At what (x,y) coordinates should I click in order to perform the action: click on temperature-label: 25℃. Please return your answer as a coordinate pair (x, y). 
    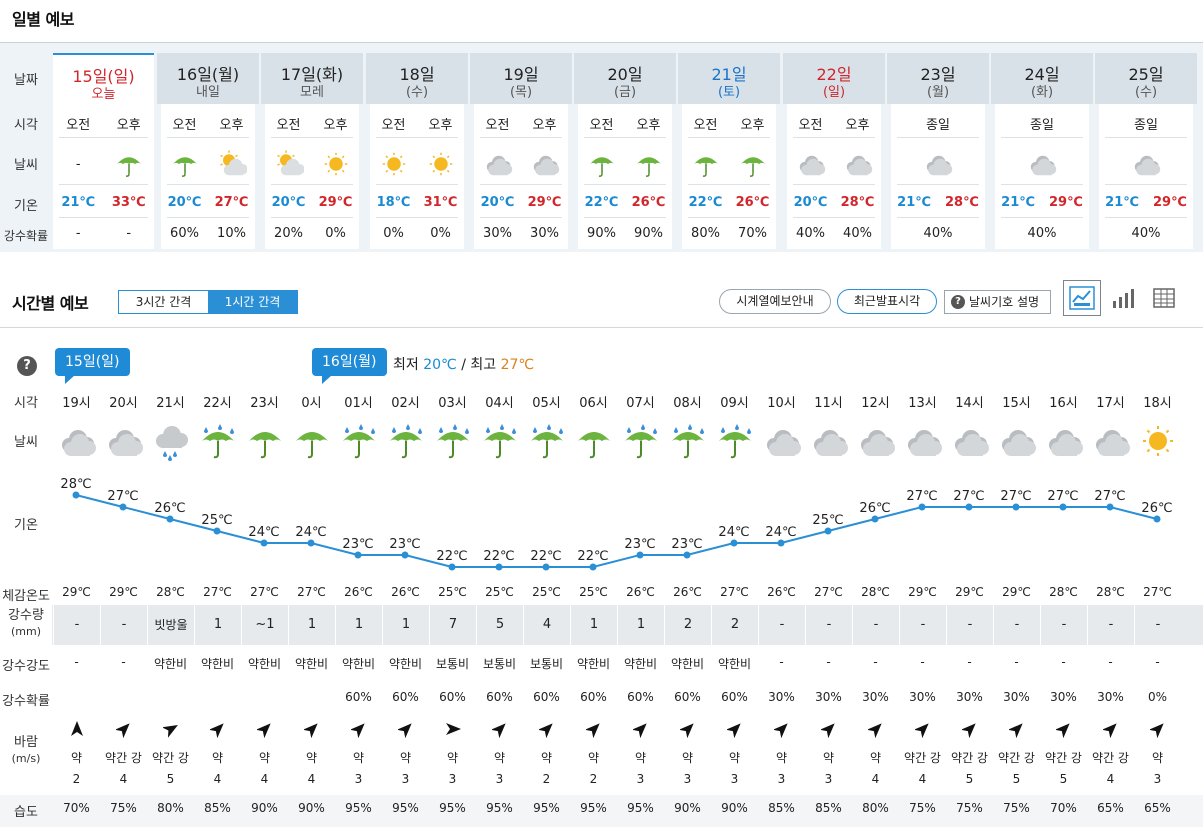
    Looking at the image, I should click on (827, 520).